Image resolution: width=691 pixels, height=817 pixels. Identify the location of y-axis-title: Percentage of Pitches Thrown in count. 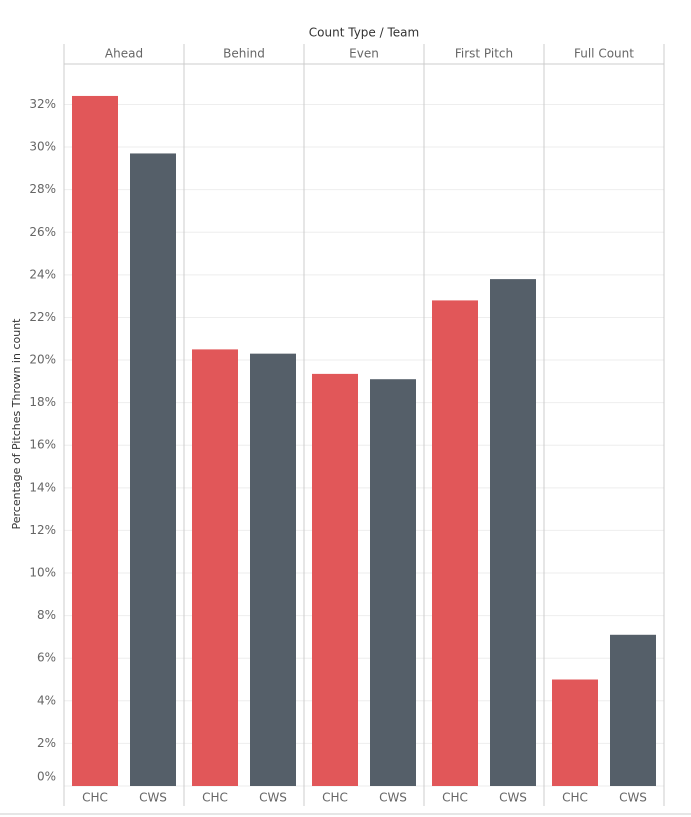
(16, 424).